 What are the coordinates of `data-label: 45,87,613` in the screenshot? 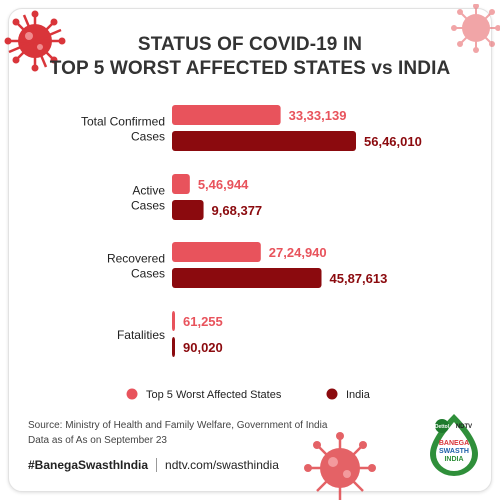 It's located at (359, 278).